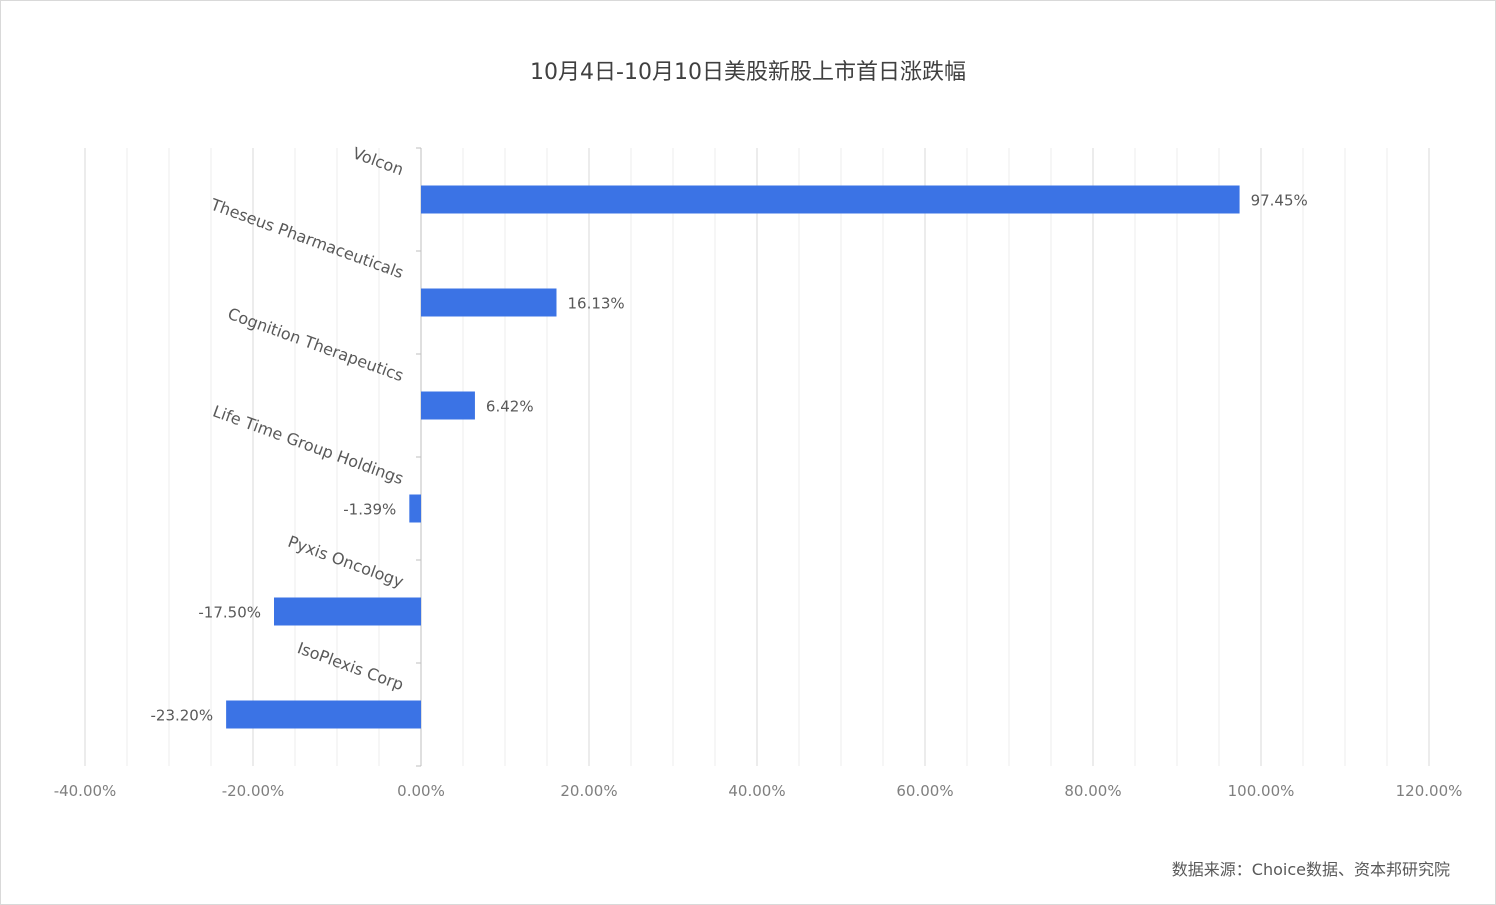 The height and width of the screenshot is (905, 1496). What do you see at coordinates (1092, 791) in the screenshot?
I see `x-tick-label: 80.00%` at bounding box center [1092, 791].